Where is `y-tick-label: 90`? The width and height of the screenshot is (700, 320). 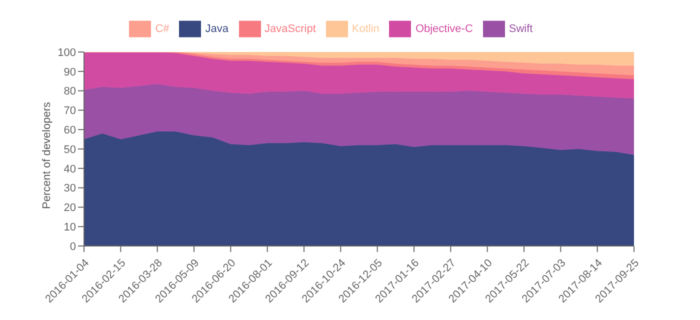 y-tick-label: 90 is located at coordinates (70, 72).